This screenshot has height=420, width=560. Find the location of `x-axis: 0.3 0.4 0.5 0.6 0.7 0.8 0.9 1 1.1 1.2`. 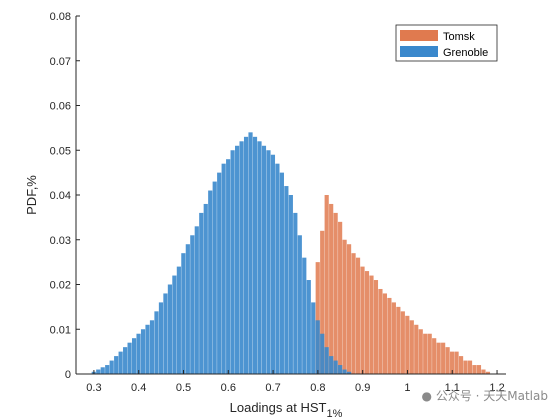

x-axis: 0.3 0.4 0.5 0.6 0.7 0.8 0.9 1 1.1 1.2 is located at coordinates (291, 382).